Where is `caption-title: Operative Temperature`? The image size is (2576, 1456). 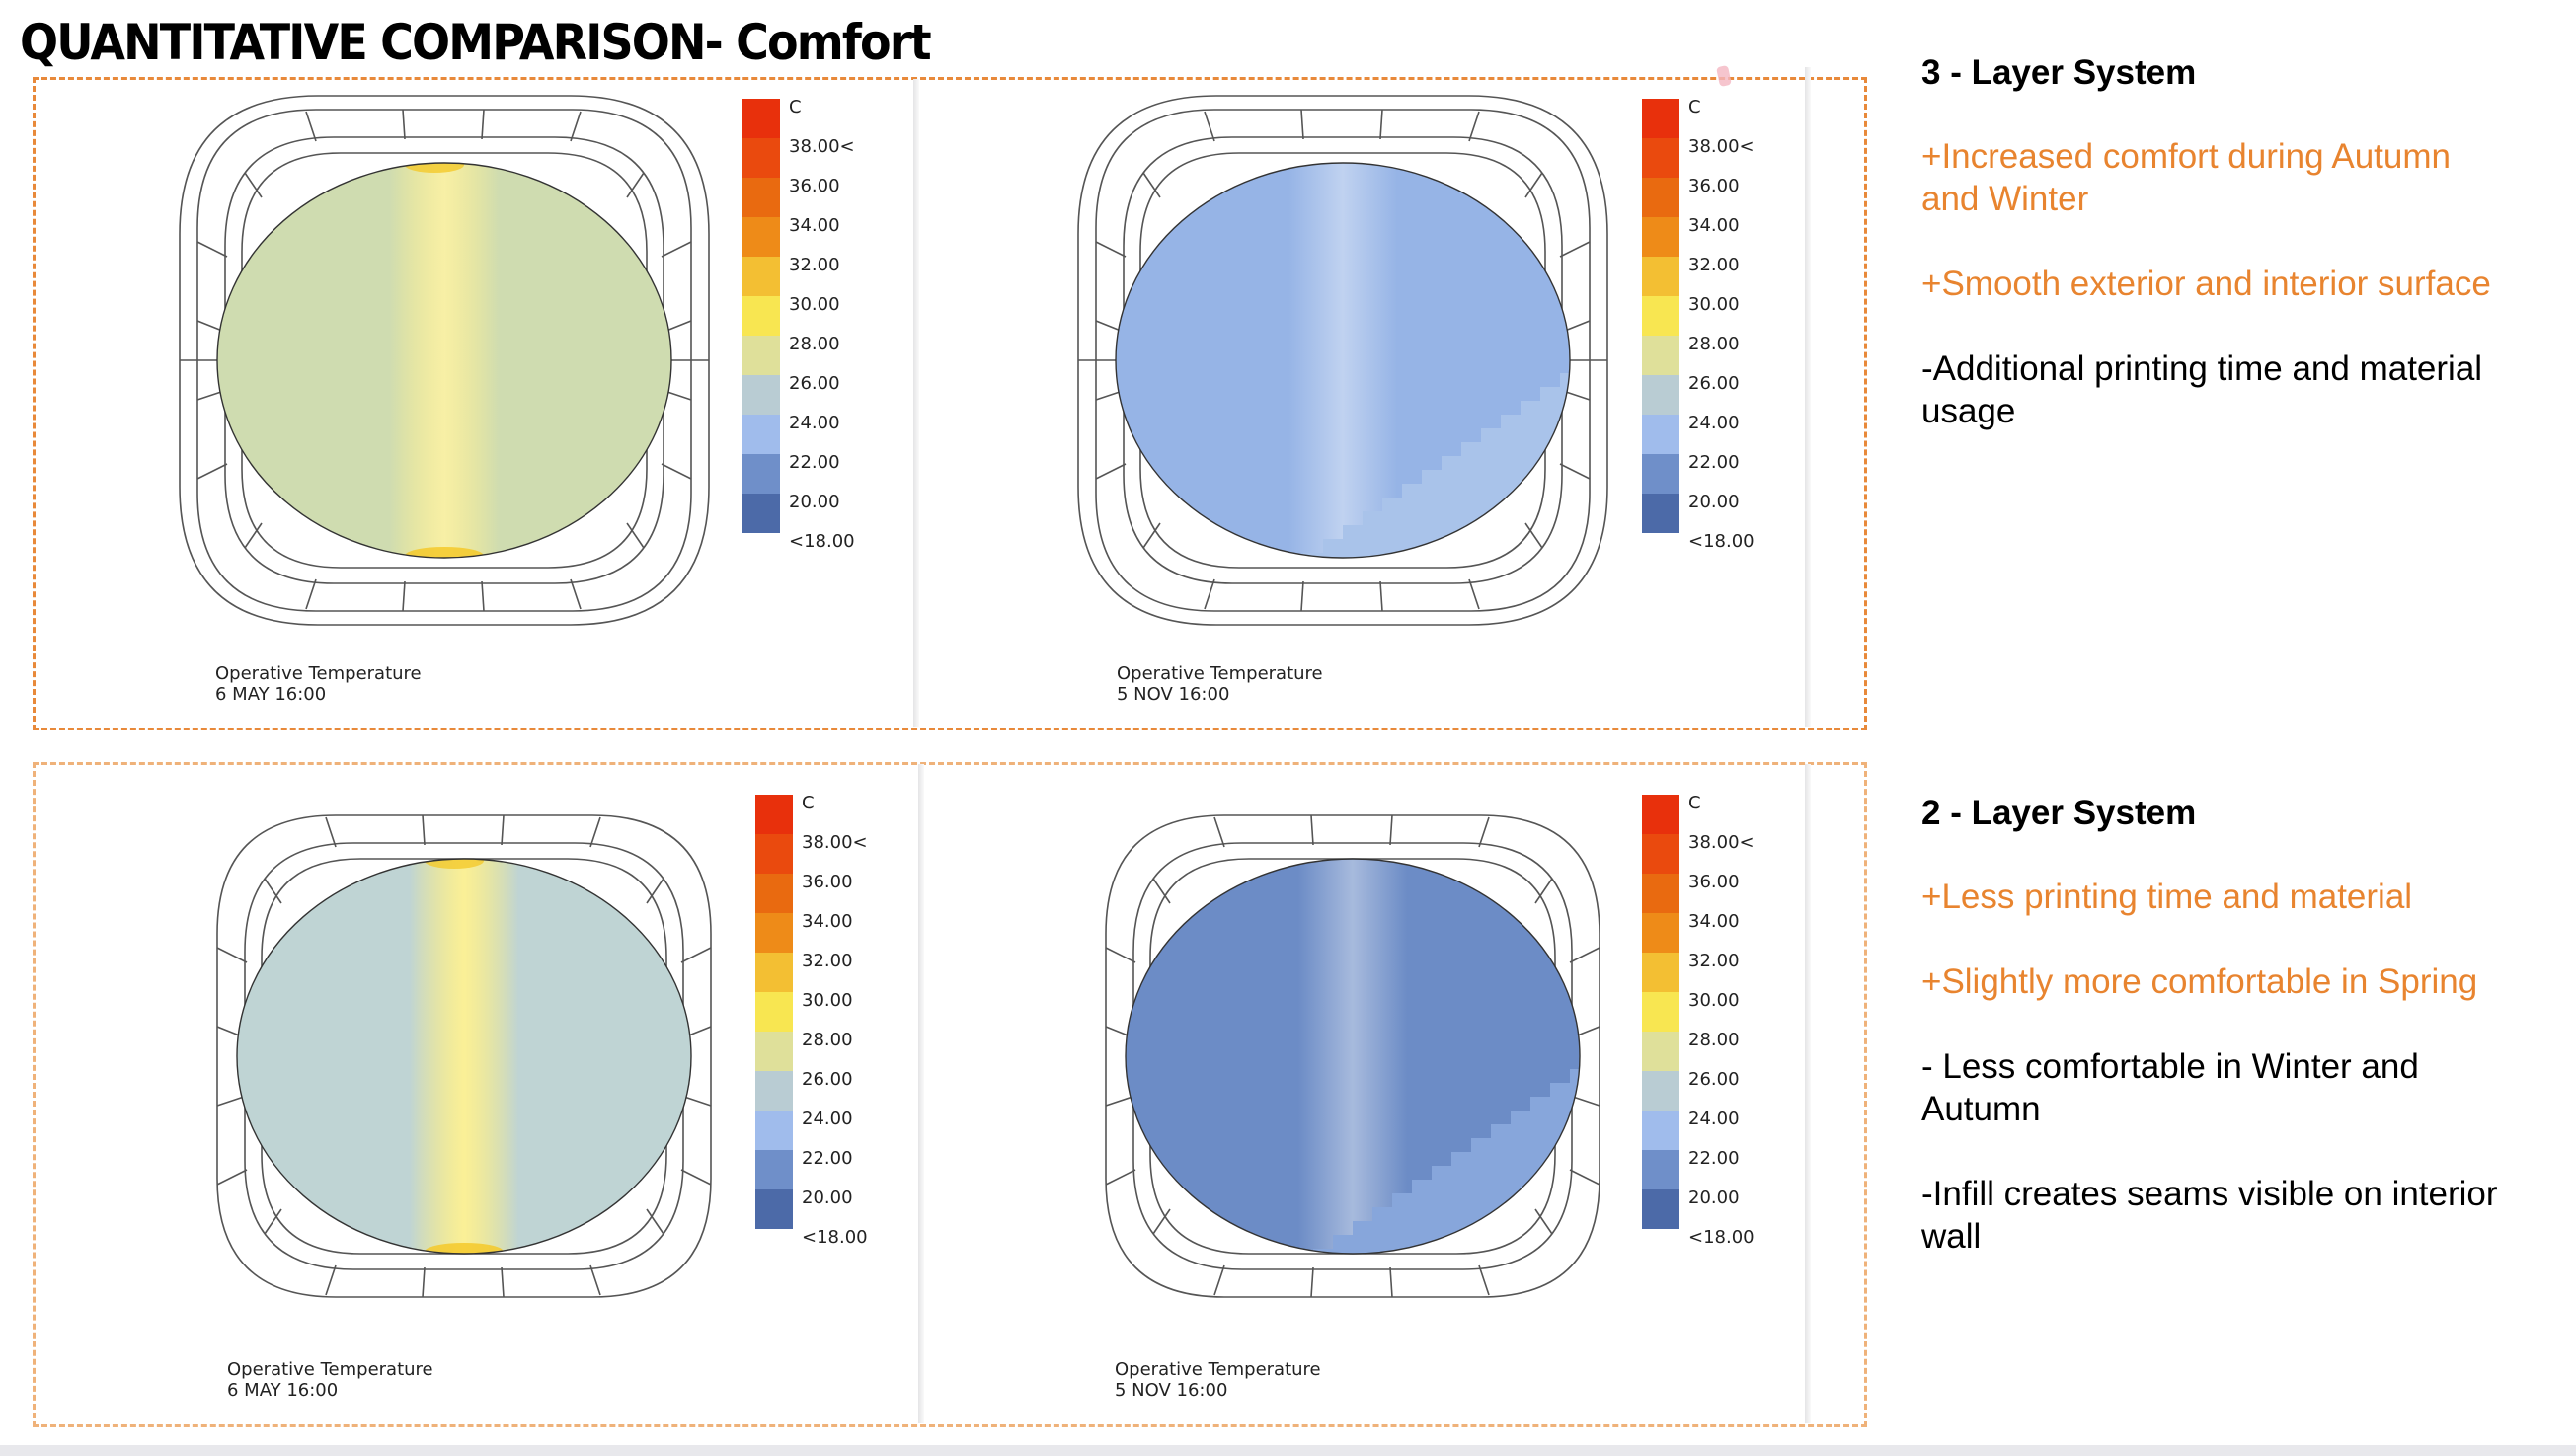 caption-title: Operative Temperature is located at coordinates (330, 1369).